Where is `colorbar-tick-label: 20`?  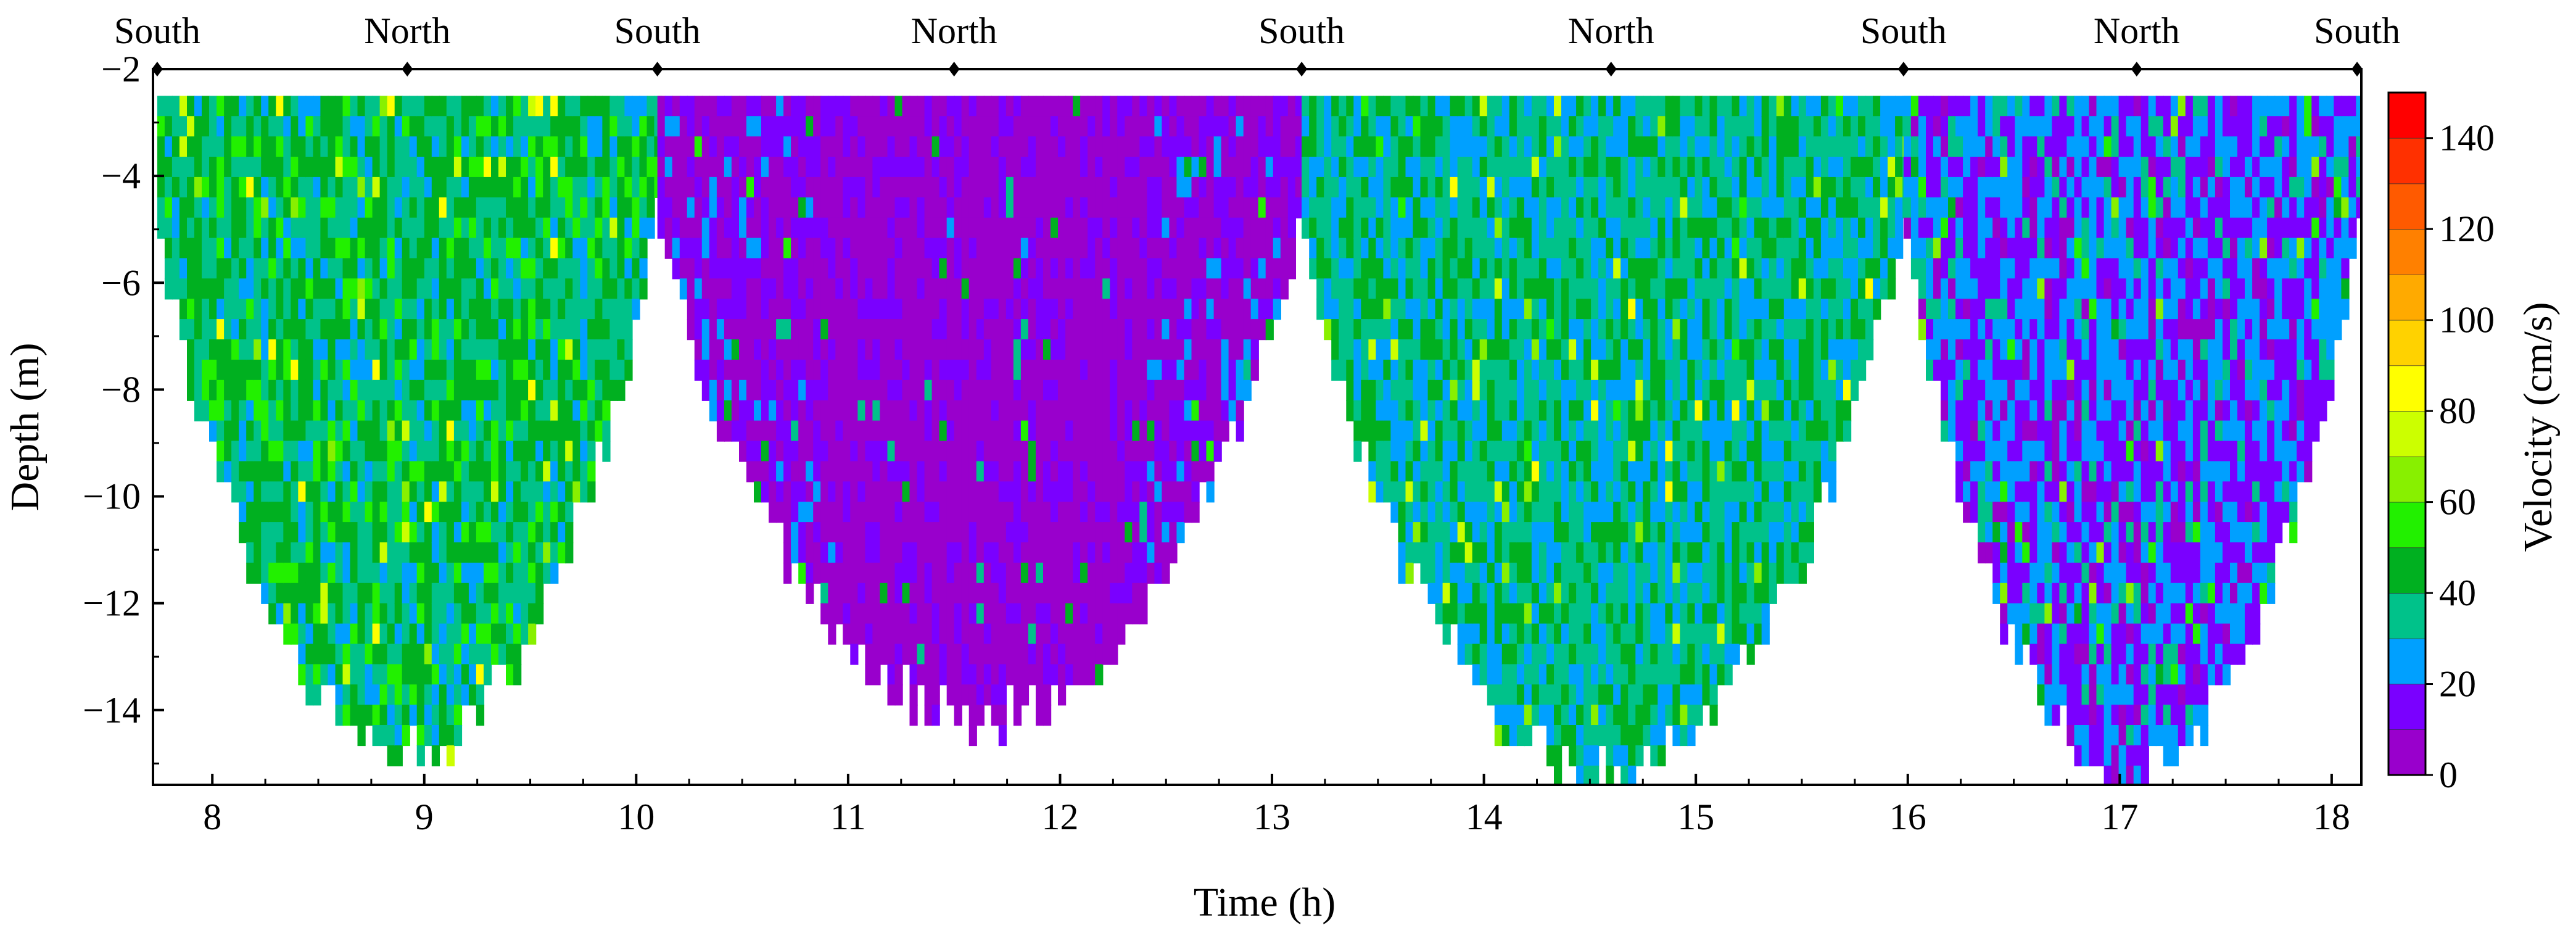
colorbar-tick-label: 20 is located at coordinates (2457, 684).